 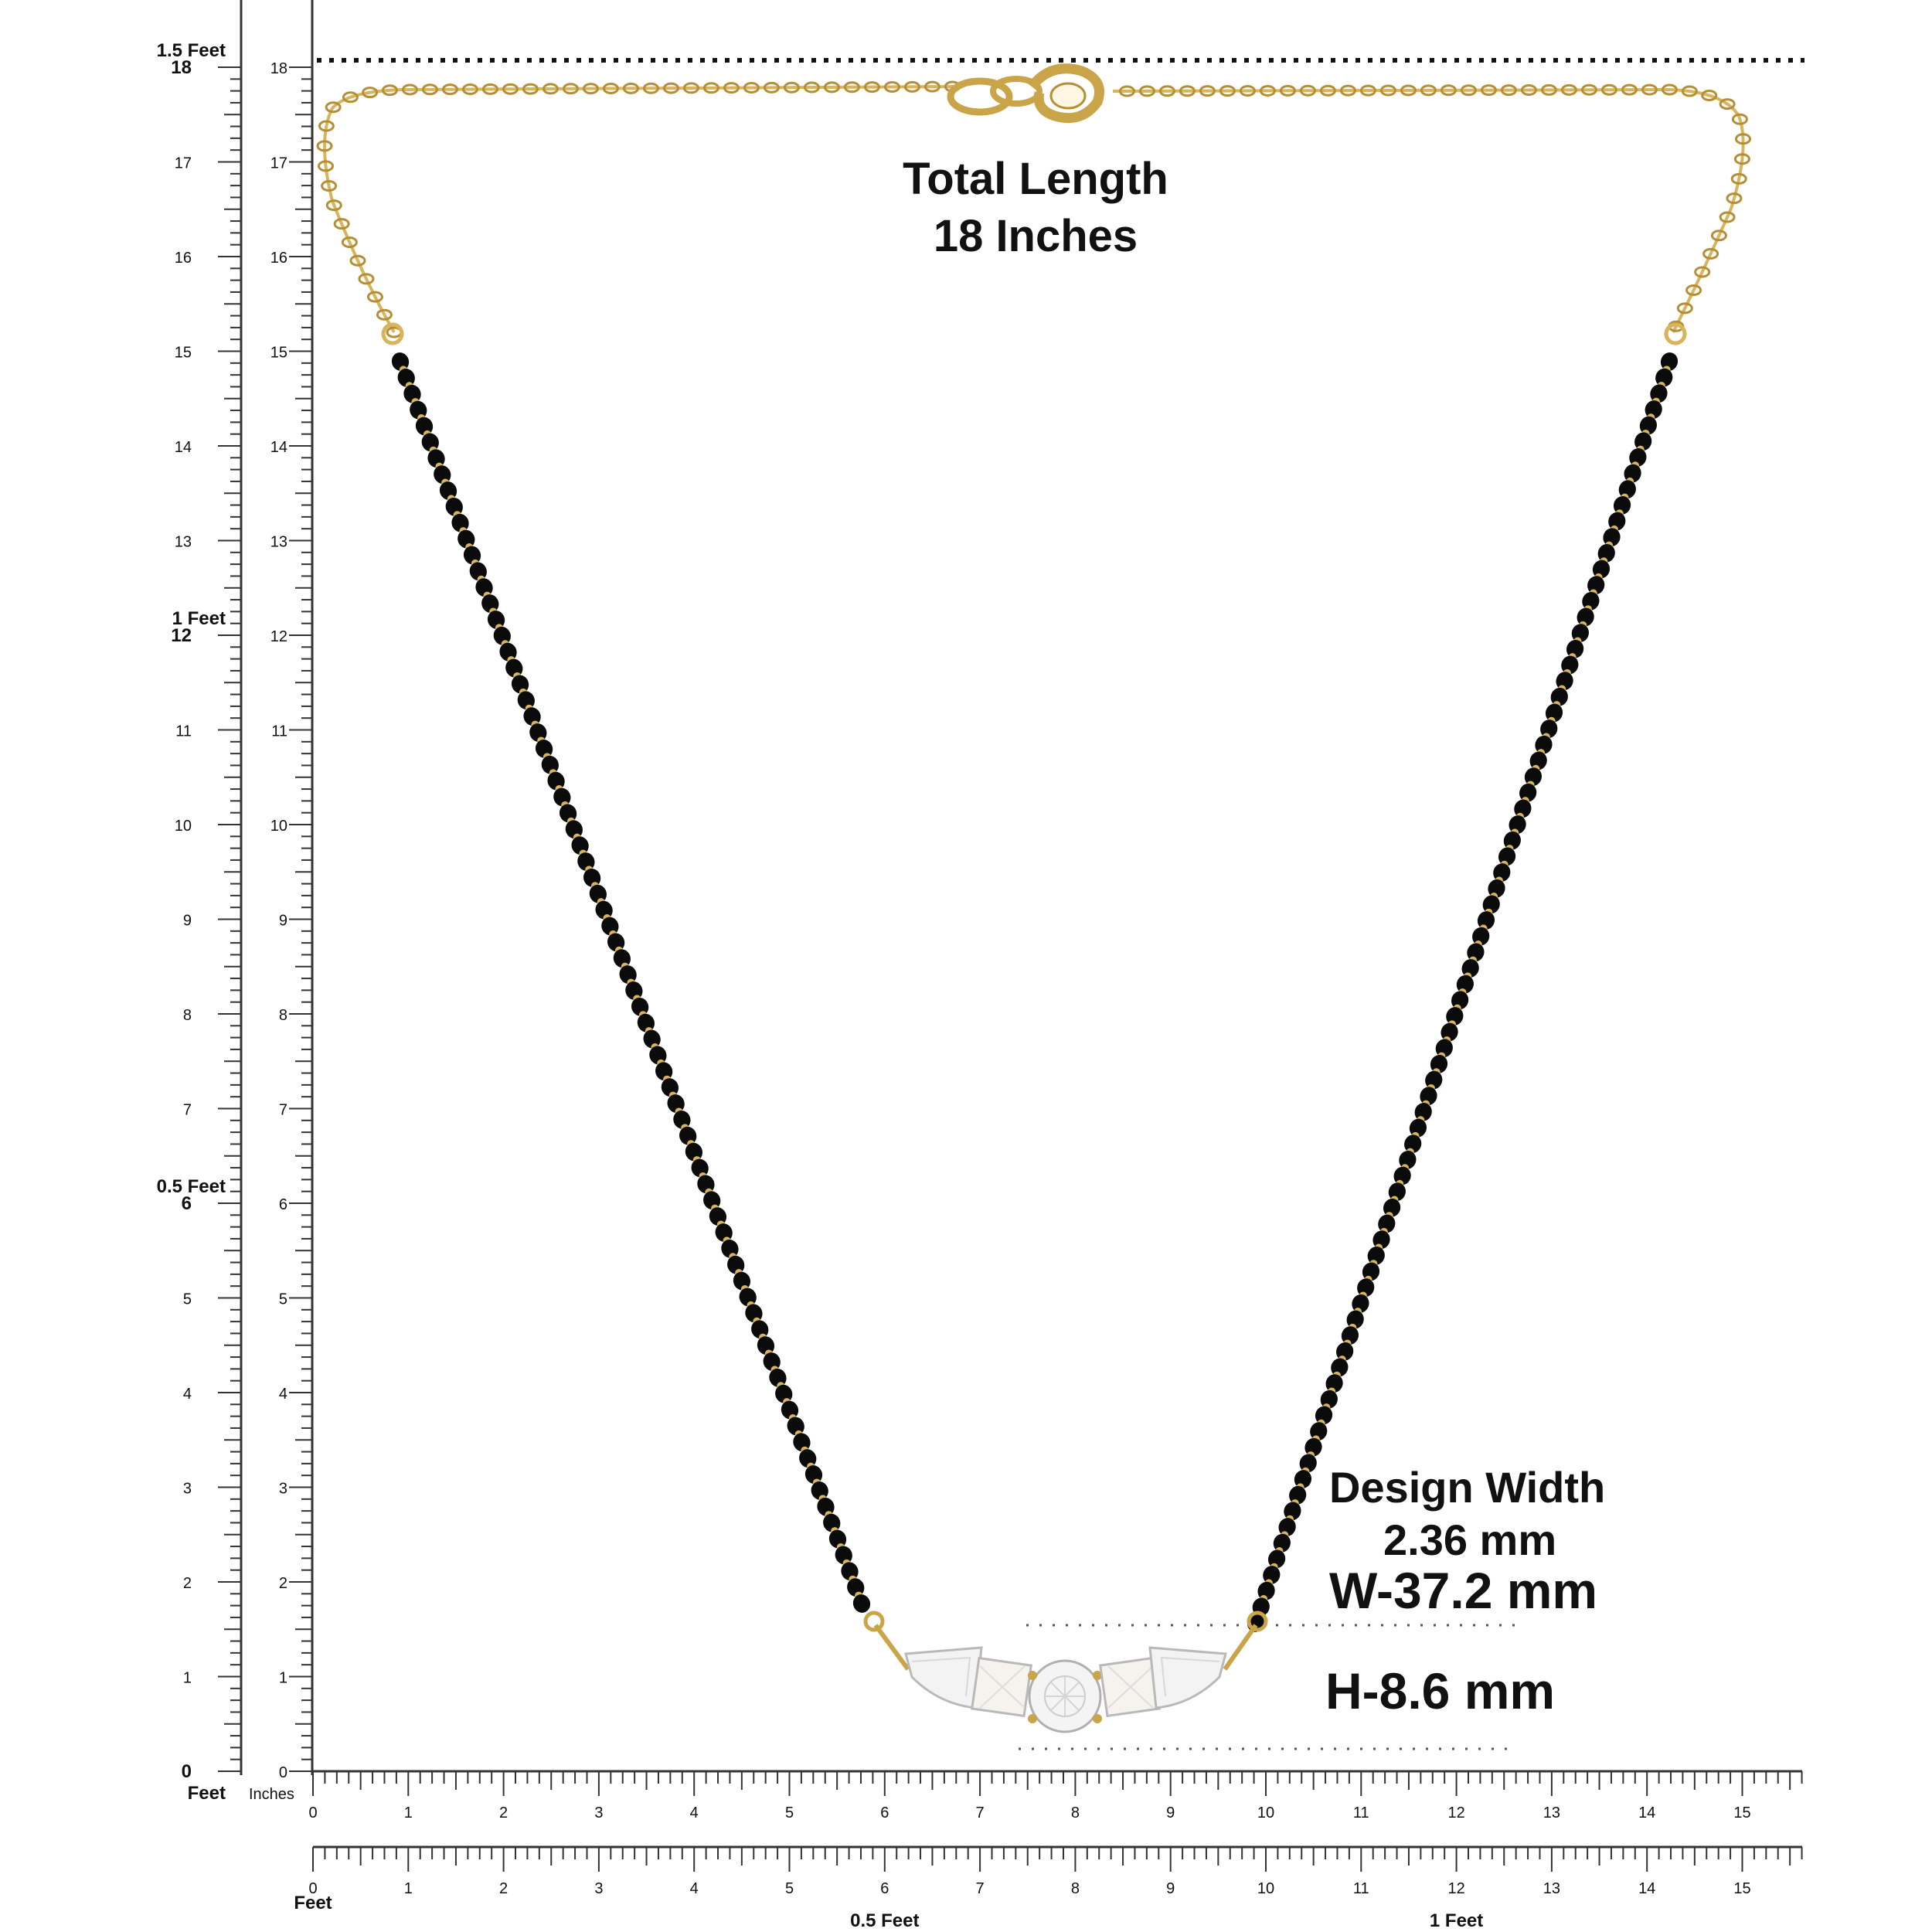 I want to click on design-width-value: 2.36 mm, so click(x=1470, y=1540).